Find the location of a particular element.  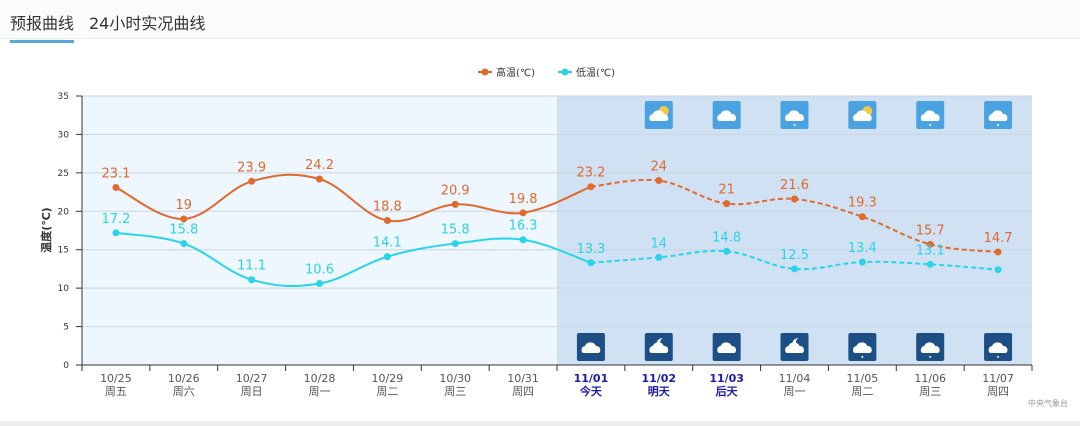

data-label: 18.8 is located at coordinates (387, 207).